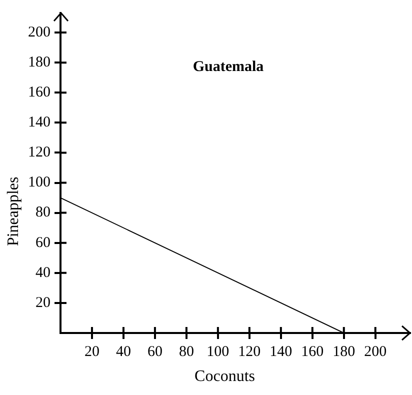 The image size is (412, 395). Describe the element at coordinates (43, 242) in the screenshot. I see `y-tick-label: 60` at that location.